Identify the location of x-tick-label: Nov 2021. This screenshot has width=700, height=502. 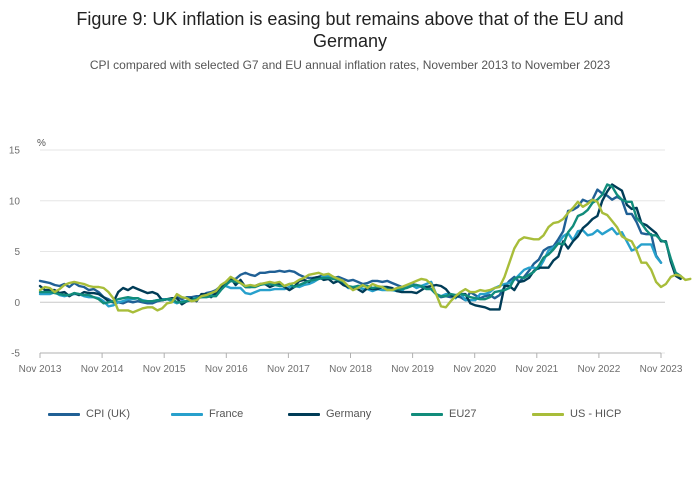
(536, 369).